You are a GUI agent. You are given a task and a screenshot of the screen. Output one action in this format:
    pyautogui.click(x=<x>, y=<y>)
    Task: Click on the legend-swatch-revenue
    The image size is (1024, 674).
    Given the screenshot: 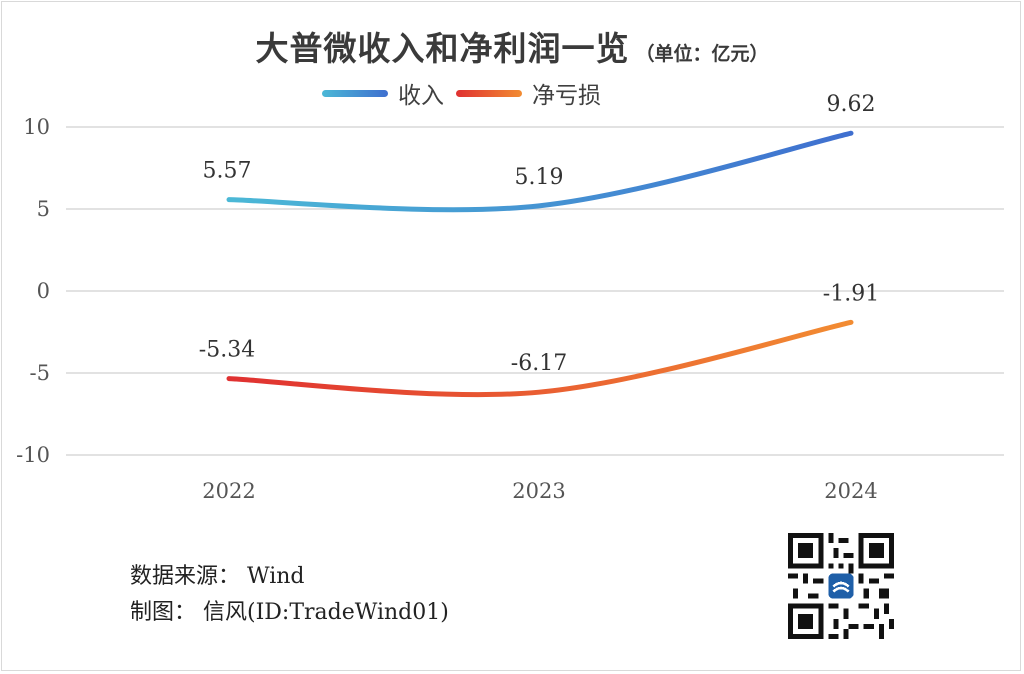 What is the action you would take?
    pyautogui.click(x=355, y=93)
    